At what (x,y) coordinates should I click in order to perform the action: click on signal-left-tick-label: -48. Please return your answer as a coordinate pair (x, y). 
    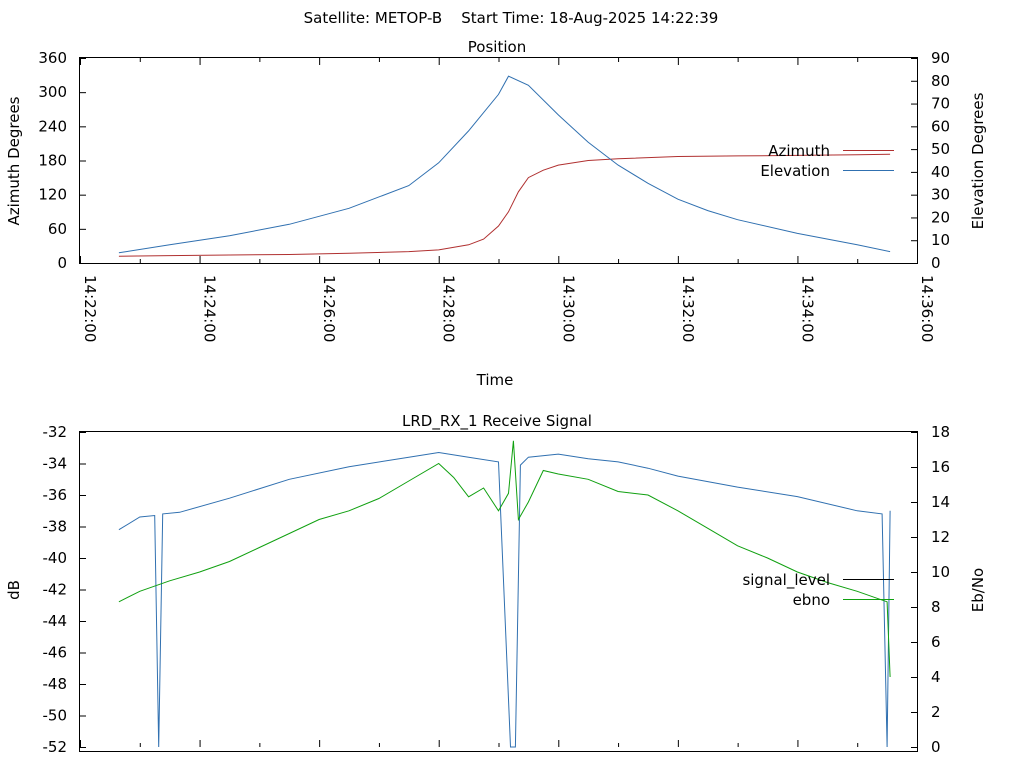
    Looking at the image, I should click on (55, 684).